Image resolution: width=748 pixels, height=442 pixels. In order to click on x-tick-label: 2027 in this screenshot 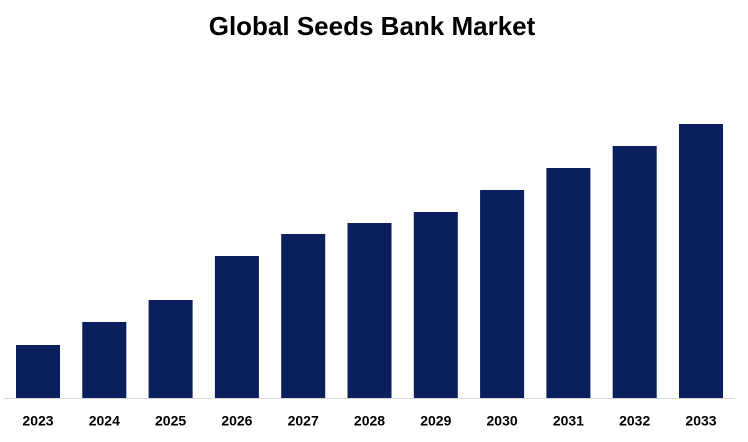, I will do `click(303, 421)`.